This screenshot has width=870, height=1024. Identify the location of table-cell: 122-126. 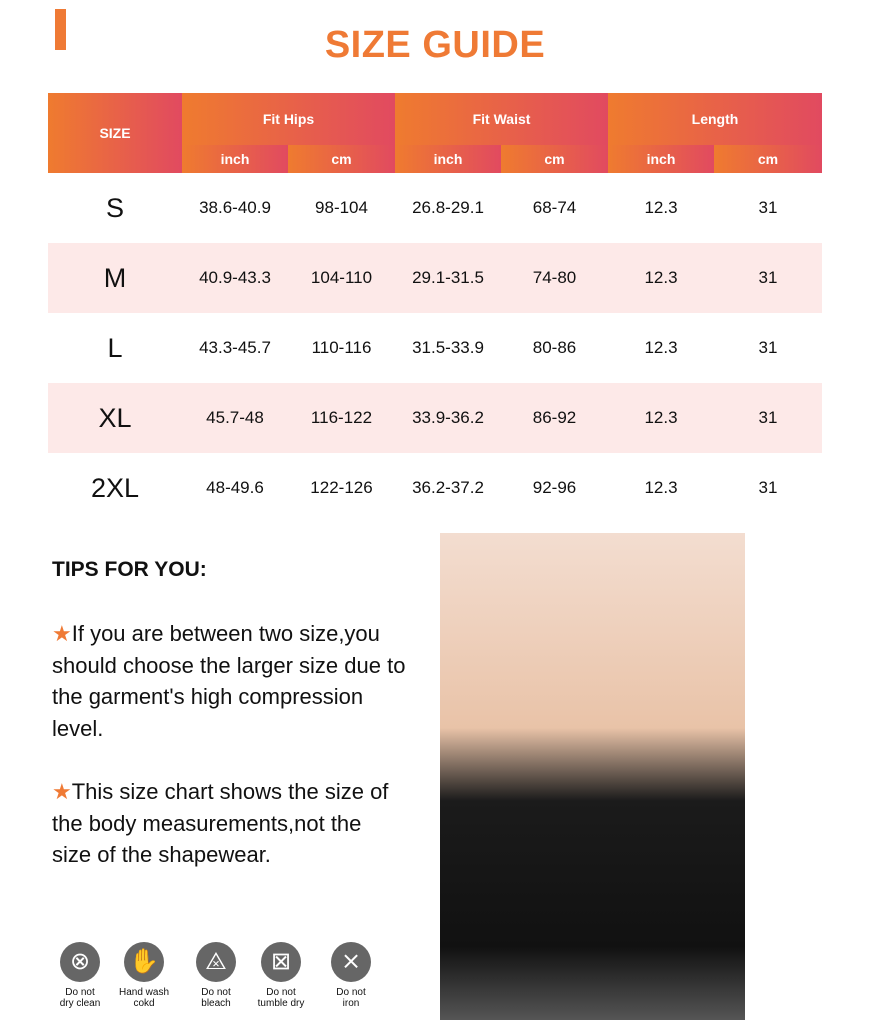
(341, 487).